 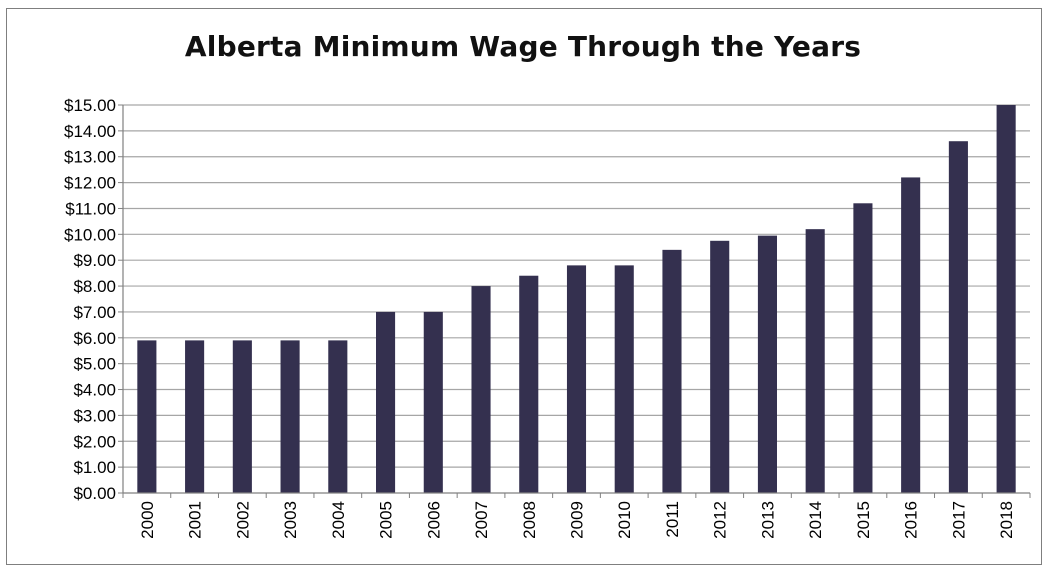 What do you see at coordinates (1006, 520) in the screenshot?
I see `x-tick-label: 2018` at bounding box center [1006, 520].